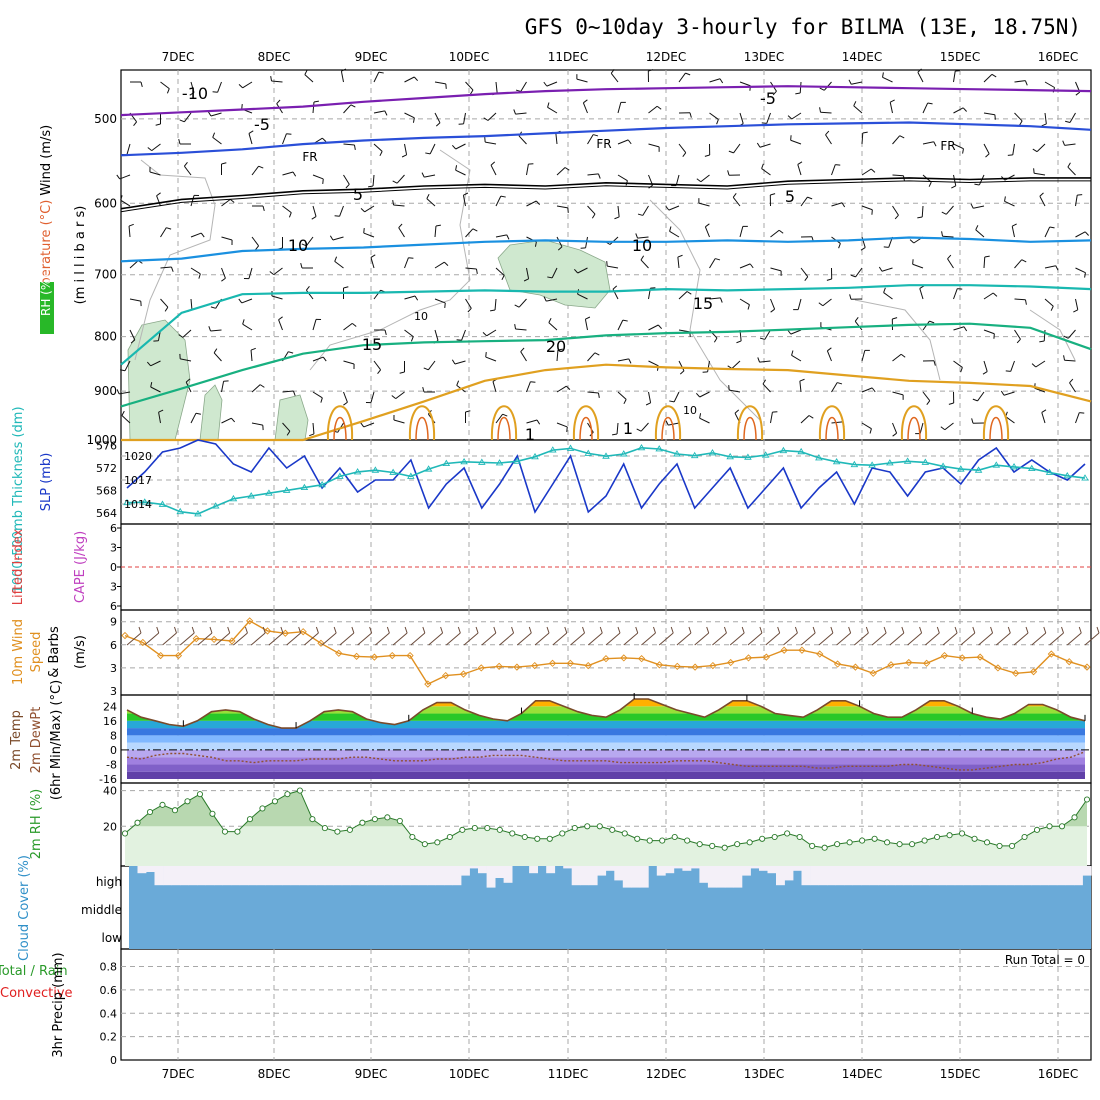 The image size is (1100, 1100). I want to click on thickness-tick-label: 564, so click(106, 513).